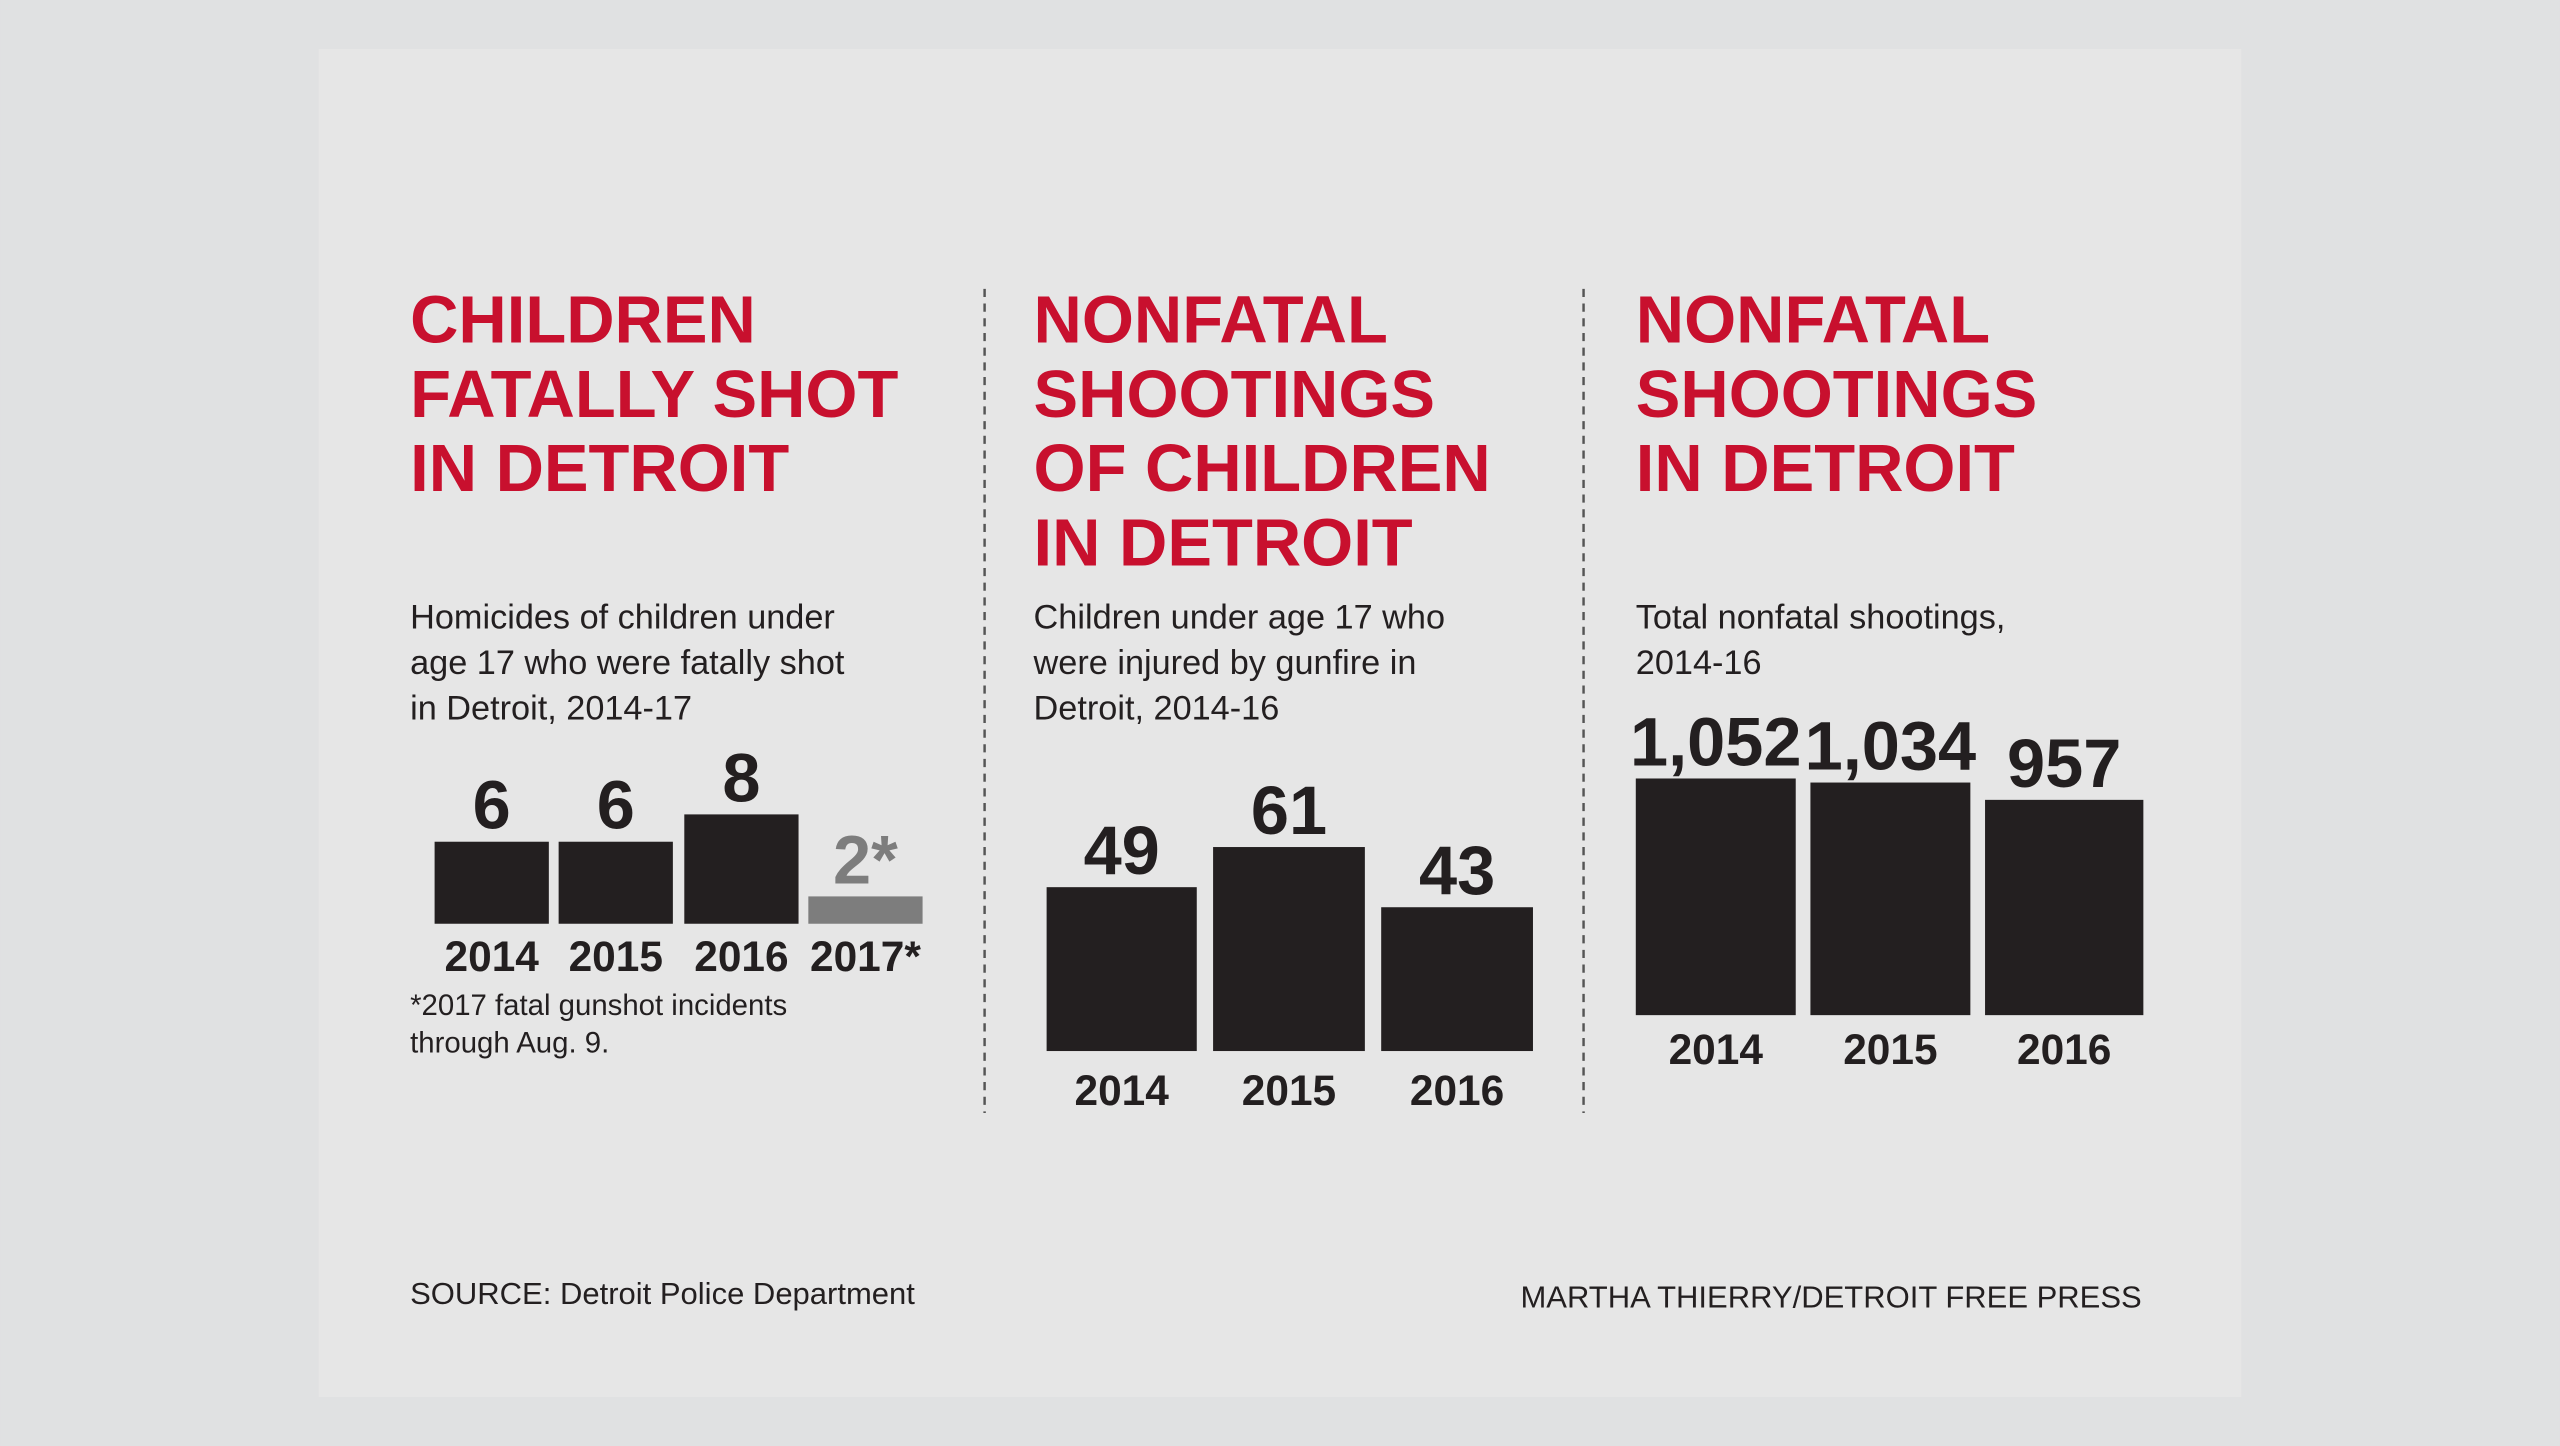 The image size is (2560, 1446). Describe the element at coordinates (551, 709) in the screenshot. I see `subtitle: in Detroit, 2014-17` at that location.